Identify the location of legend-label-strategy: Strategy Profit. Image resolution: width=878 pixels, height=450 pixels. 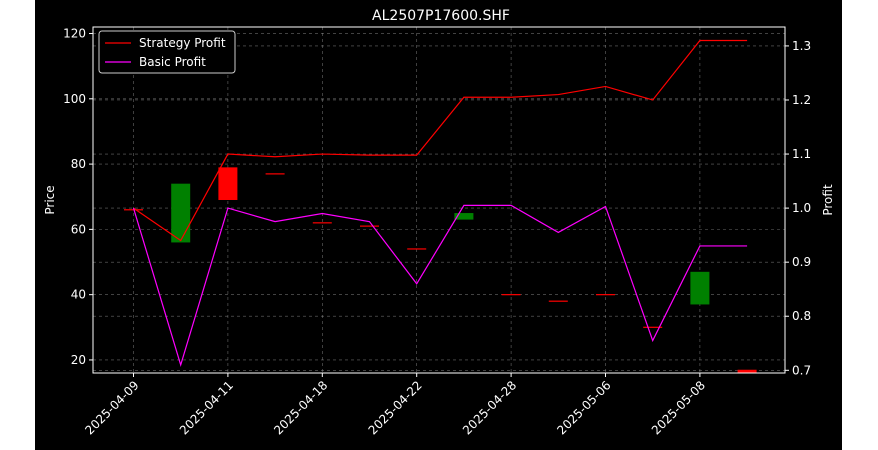
(182, 43).